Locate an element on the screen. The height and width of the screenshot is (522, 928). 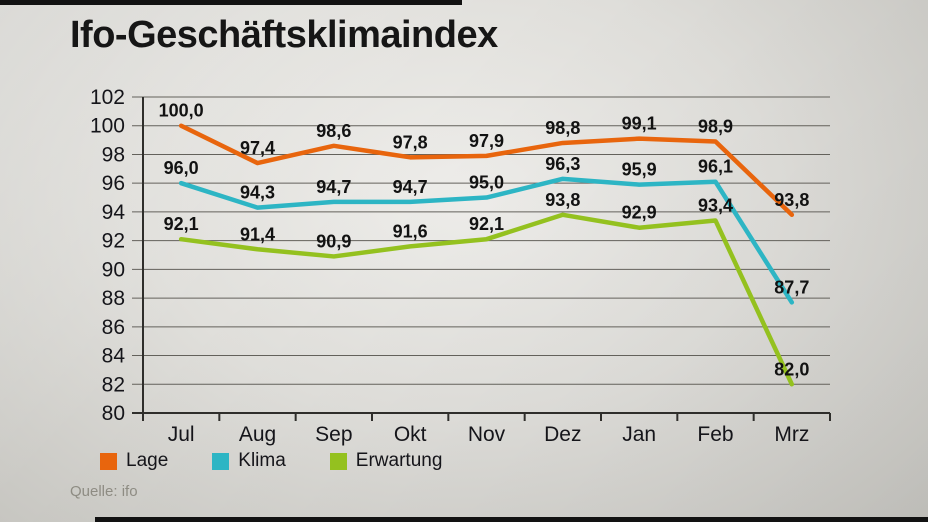
x-axis-labels: Jul Aug Sep Okt Nov Dez Jan Feb Mrz is located at coordinates (489, 434).